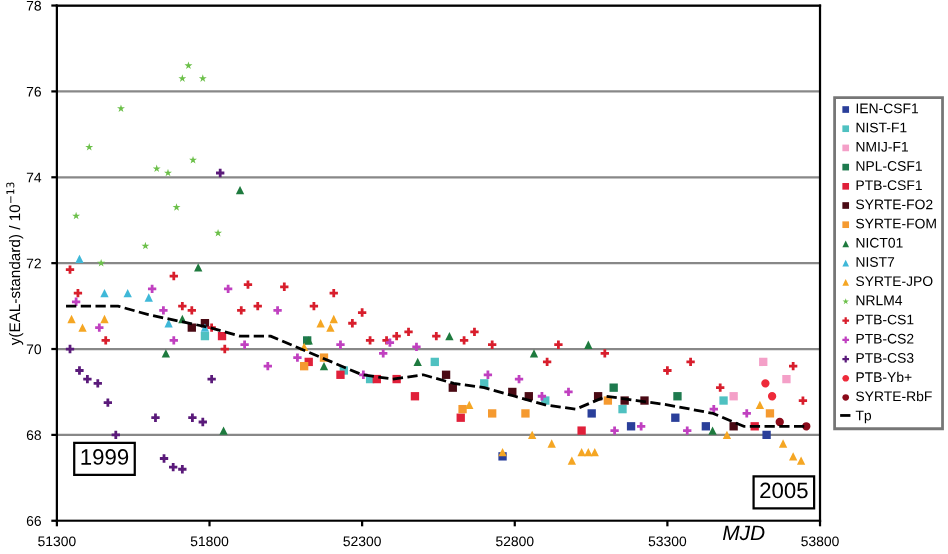 Image resolution: width=948 pixels, height=554 pixels. I want to click on annotation: 1999, so click(105, 457).